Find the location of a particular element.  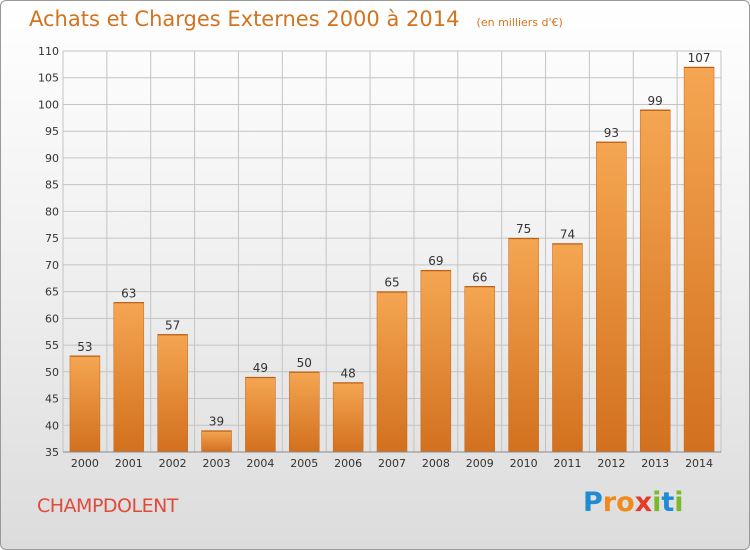

y-tick-label: 50 is located at coordinates (52, 372).